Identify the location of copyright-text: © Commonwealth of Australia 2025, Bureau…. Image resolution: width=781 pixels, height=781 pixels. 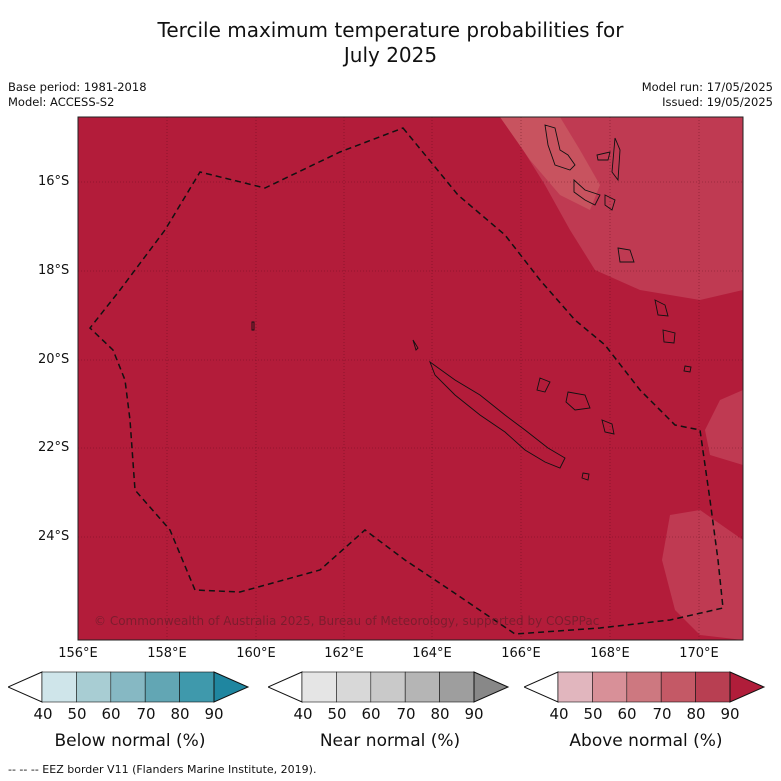
(347, 621).